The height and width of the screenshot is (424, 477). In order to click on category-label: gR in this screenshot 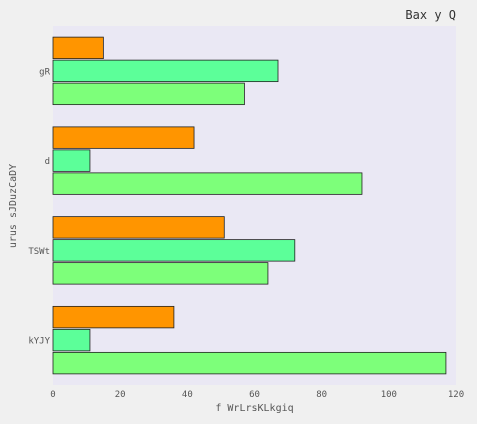, I will do `click(44, 72)`.